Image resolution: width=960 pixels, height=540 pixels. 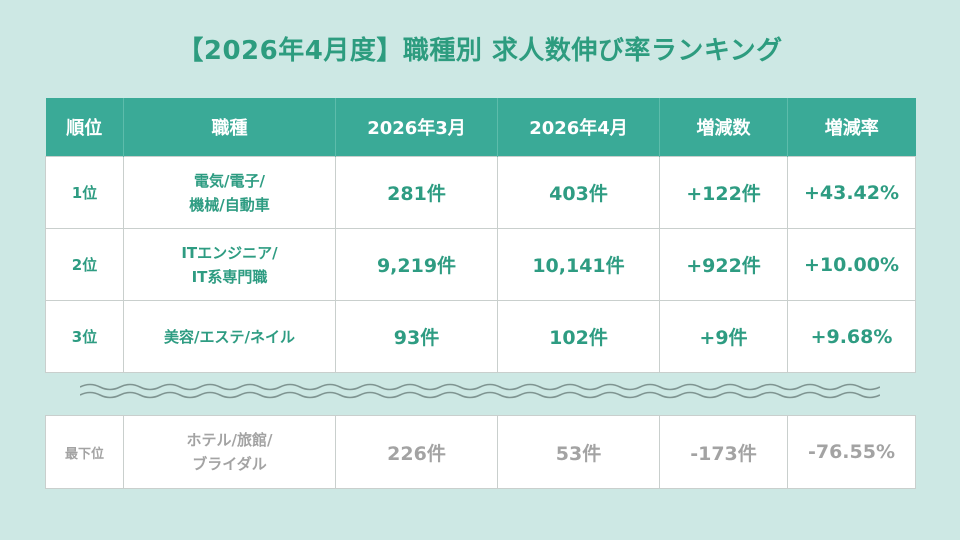 I want to click on diff-cell: +122件, so click(x=723, y=192).